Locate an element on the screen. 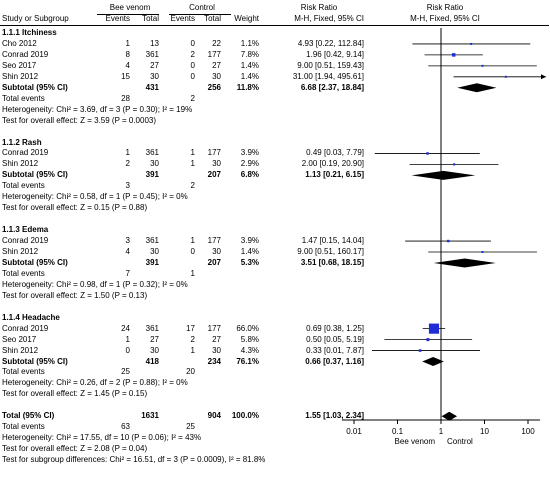 This screenshot has width=550, height=488. group-label: 1.1.1 Itchiness is located at coordinates (29, 32).